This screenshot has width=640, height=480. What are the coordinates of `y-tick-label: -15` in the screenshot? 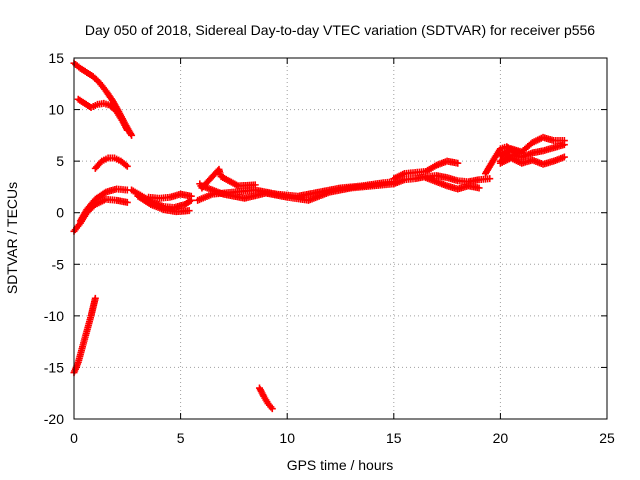 It's located at (54, 367).